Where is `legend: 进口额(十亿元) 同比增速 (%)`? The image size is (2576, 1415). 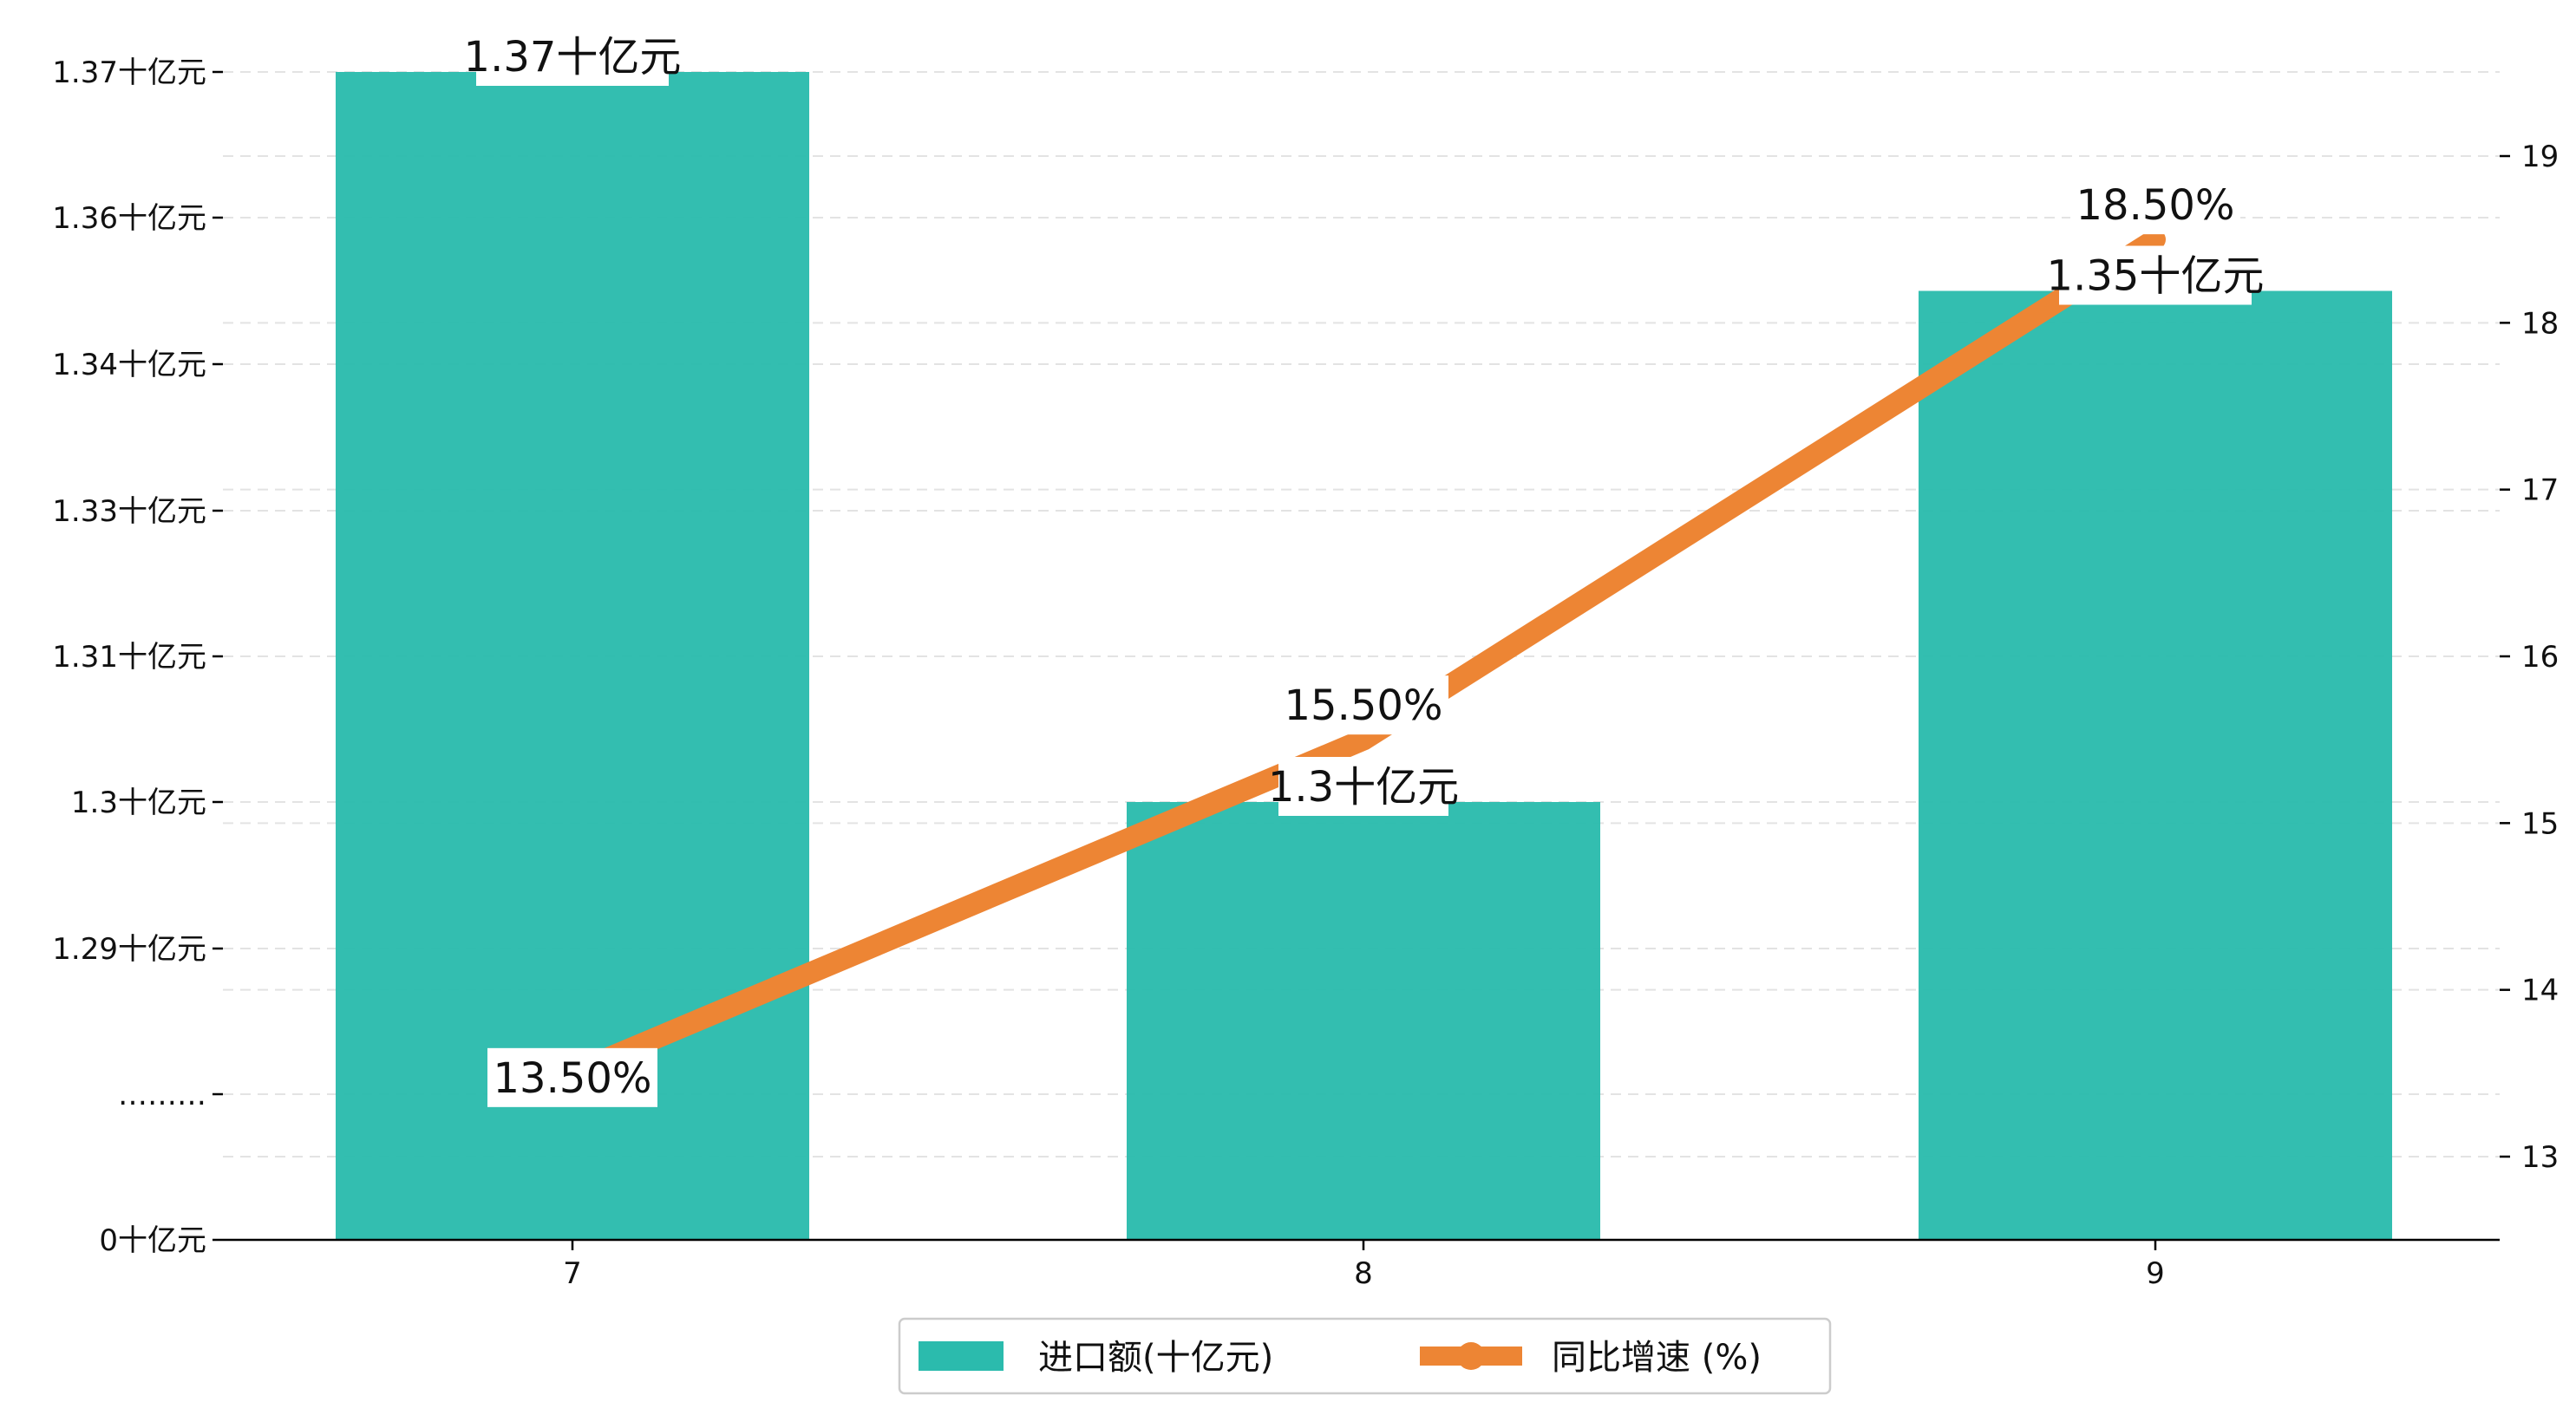 legend: 进口额(十亿元) 同比增速 (%) is located at coordinates (1365, 1356).